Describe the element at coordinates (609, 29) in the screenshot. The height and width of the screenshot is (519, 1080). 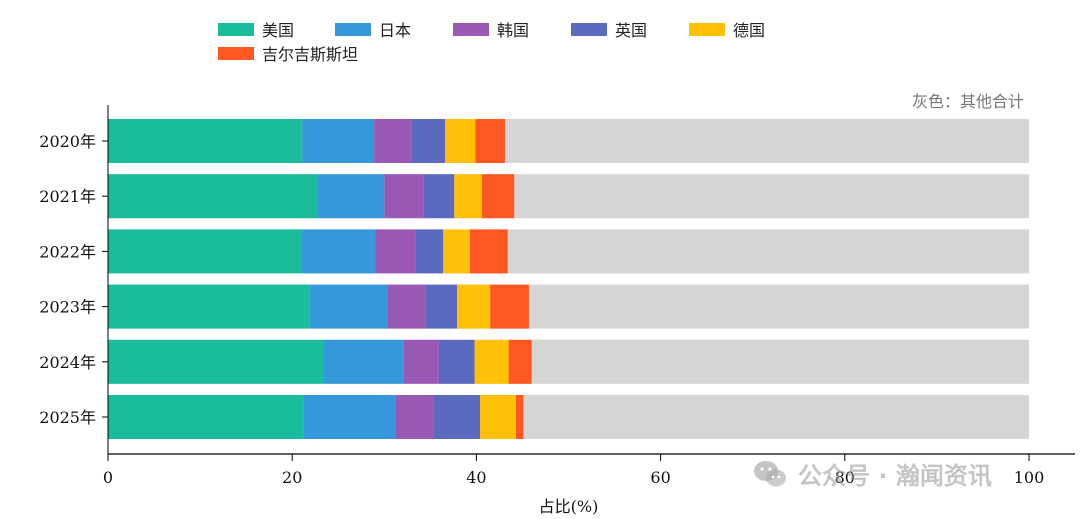
I see `legend-item-3: 英国` at that location.